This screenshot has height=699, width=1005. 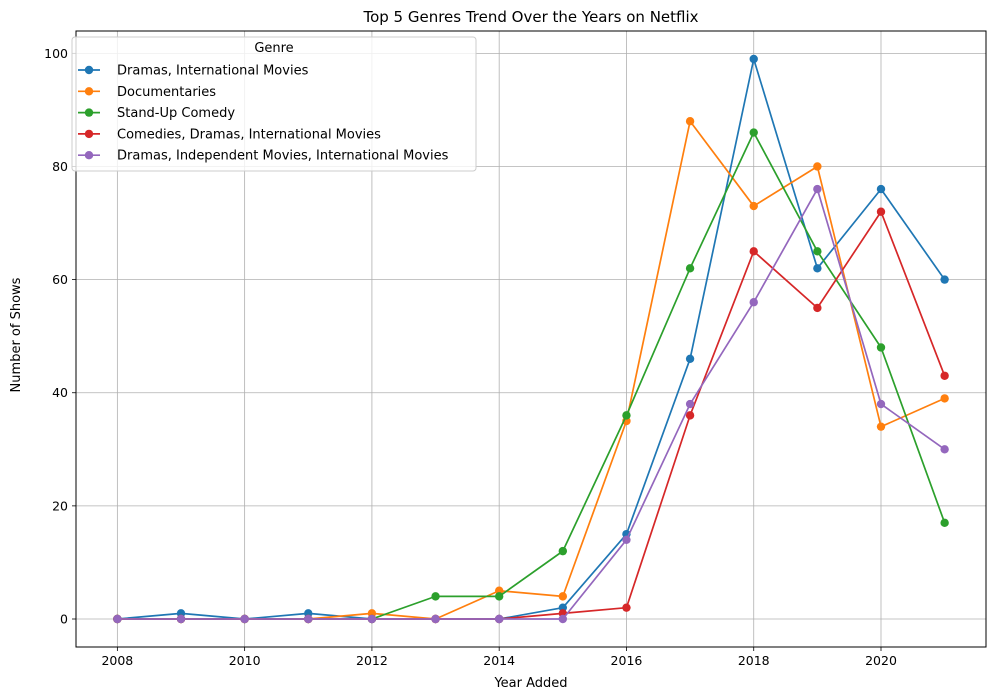 What do you see at coordinates (166, 92) in the screenshot?
I see `legend-label: Documentaries` at bounding box center [166, 92].